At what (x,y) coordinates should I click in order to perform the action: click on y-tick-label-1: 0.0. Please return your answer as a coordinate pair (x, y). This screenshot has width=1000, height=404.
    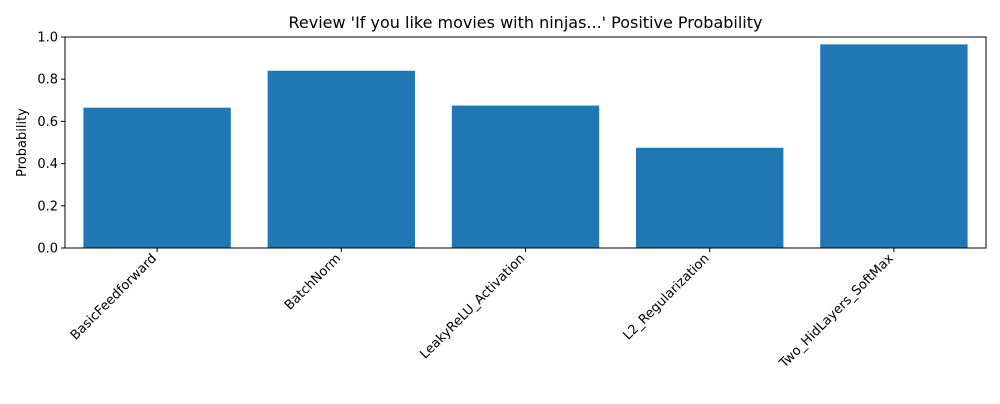
    Looking at the image, I should click on (47, 249).